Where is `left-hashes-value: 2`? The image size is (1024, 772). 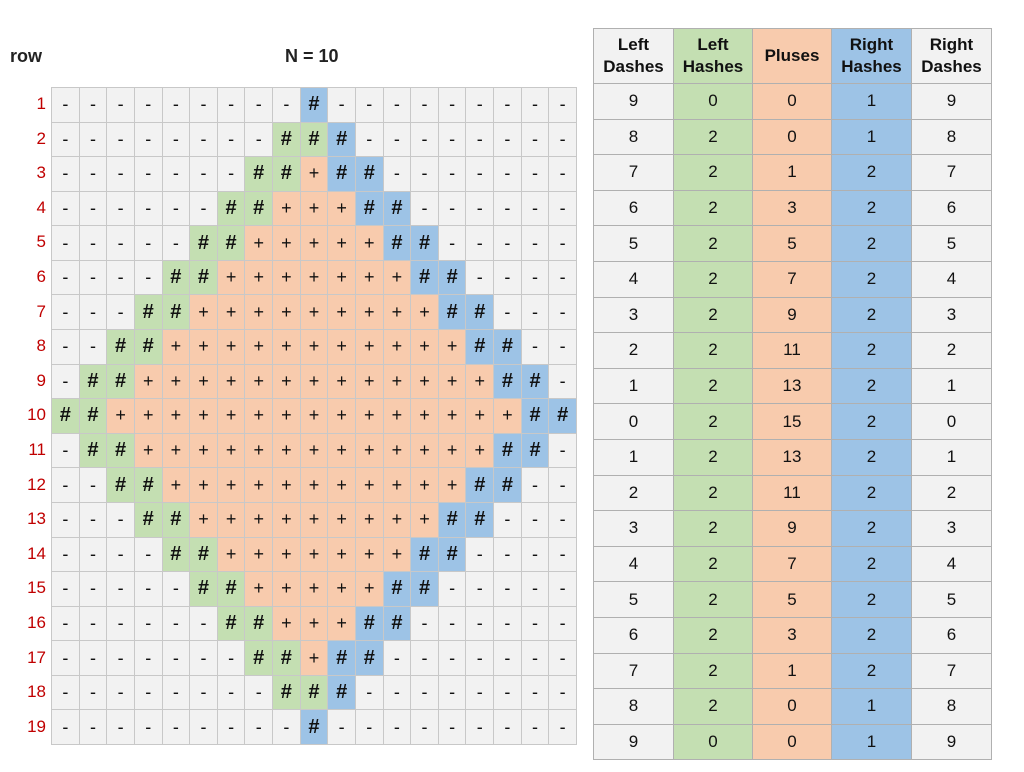 left-hashes-value: 2 is located at coordinates (713, 279).